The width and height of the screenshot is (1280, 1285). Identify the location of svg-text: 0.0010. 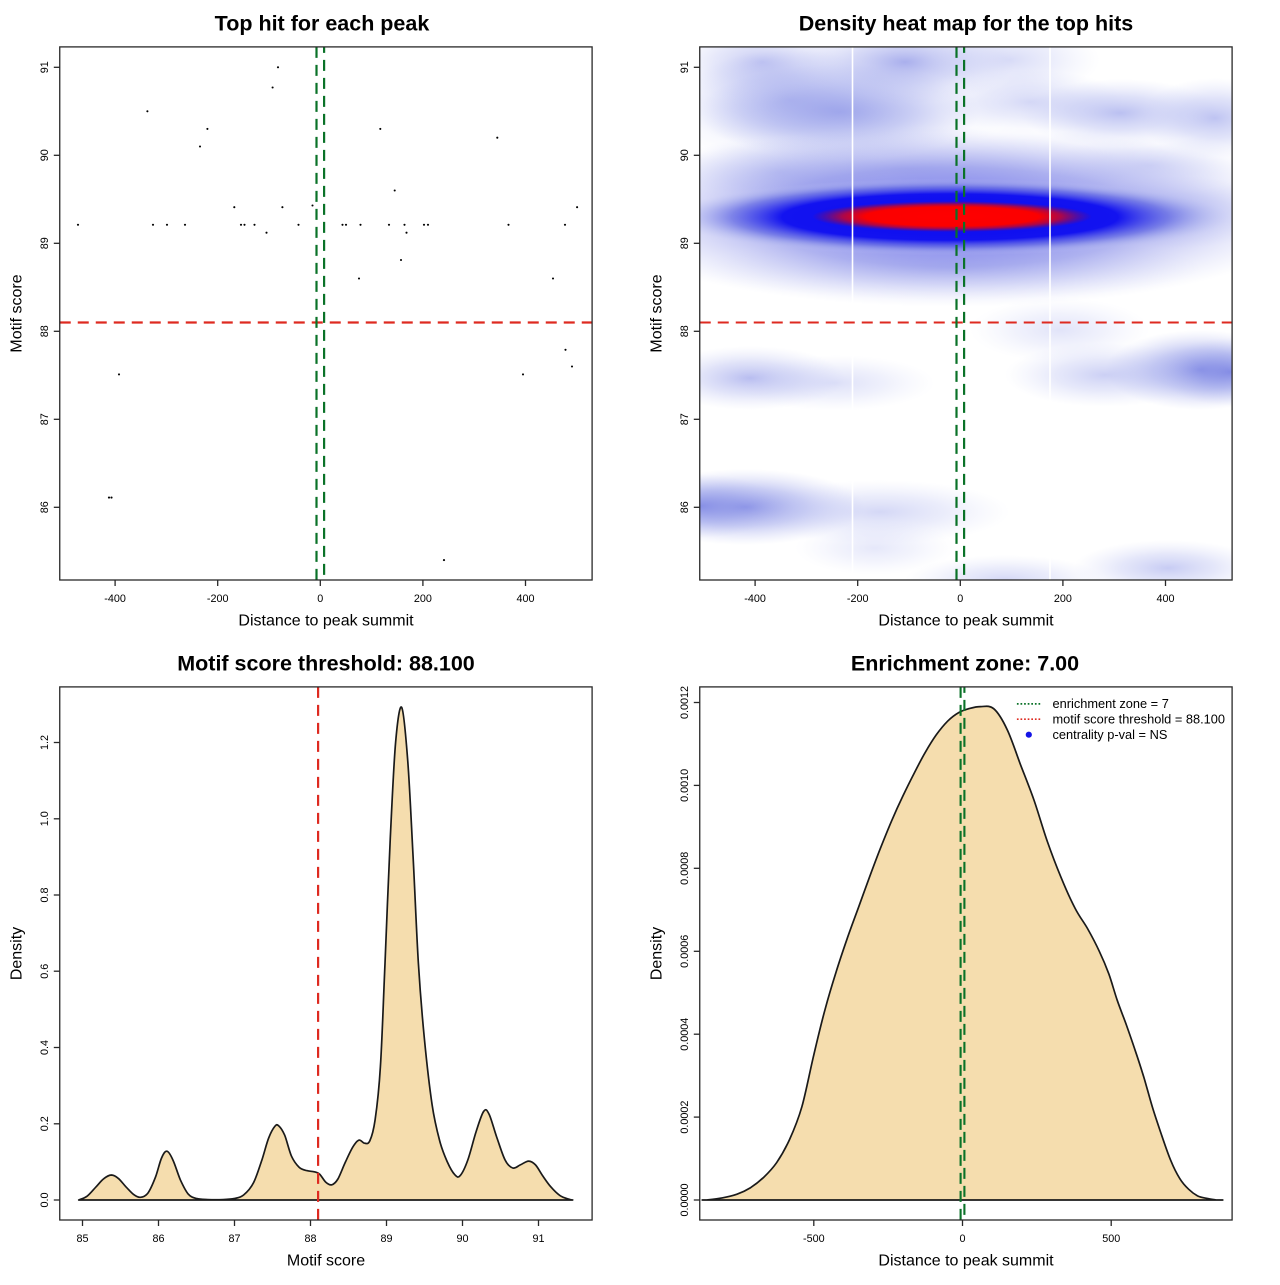
(685, 785).